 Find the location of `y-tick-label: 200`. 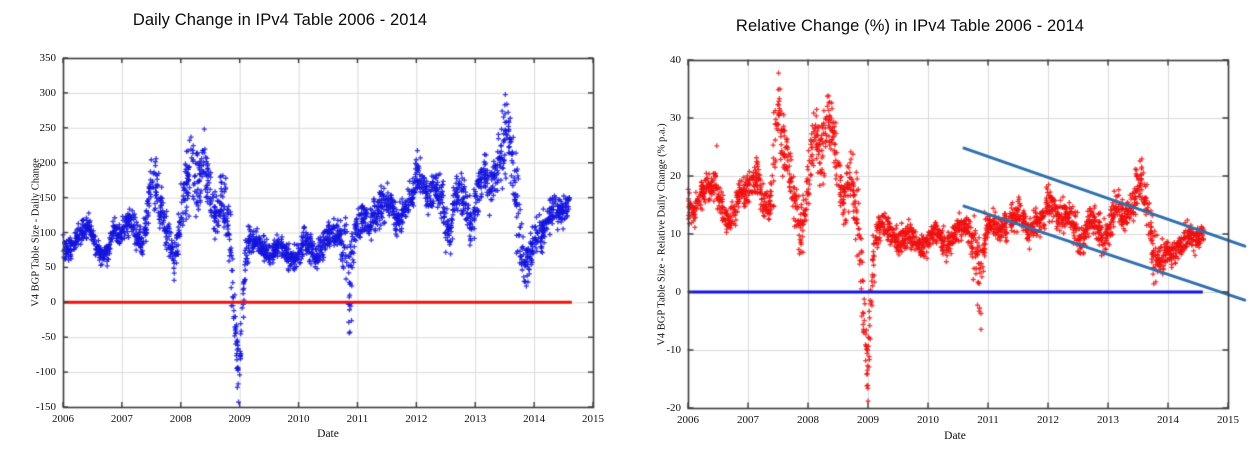

y-tick-label: 200 is located at coordinates (48, 162).